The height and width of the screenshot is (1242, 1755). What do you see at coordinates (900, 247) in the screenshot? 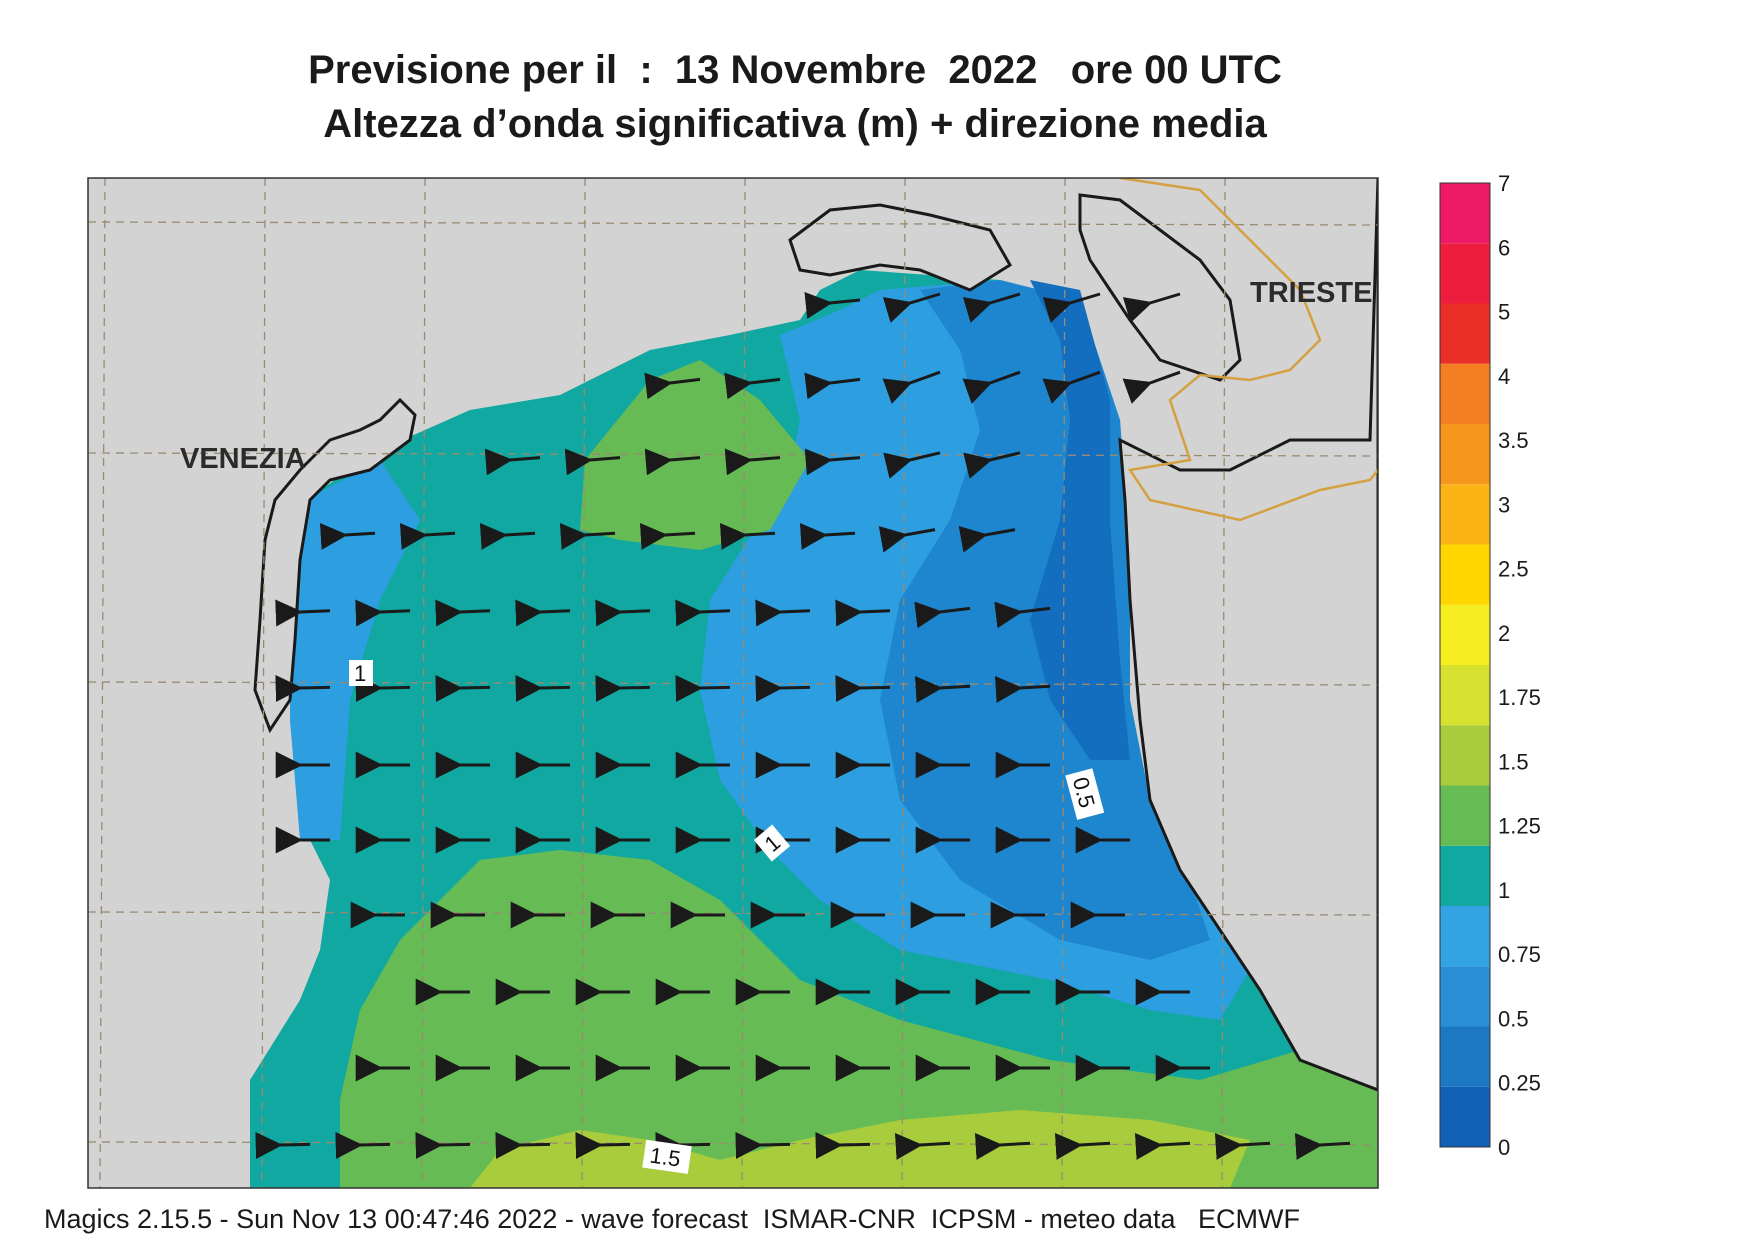
I see `north-coast-land` at bounding box center [900, 247].